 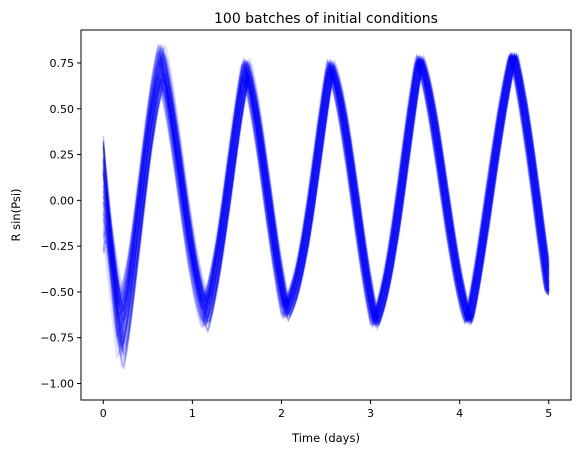 What do you see at coordinates (57, 292) in the screenshot?
I see `y-tick-label: −0.50` at bounding box center [57, 292].